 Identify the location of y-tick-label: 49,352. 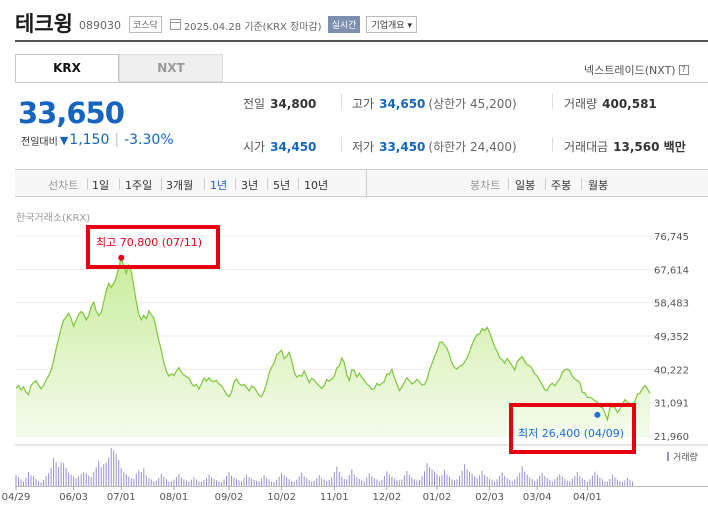
(671, 337).